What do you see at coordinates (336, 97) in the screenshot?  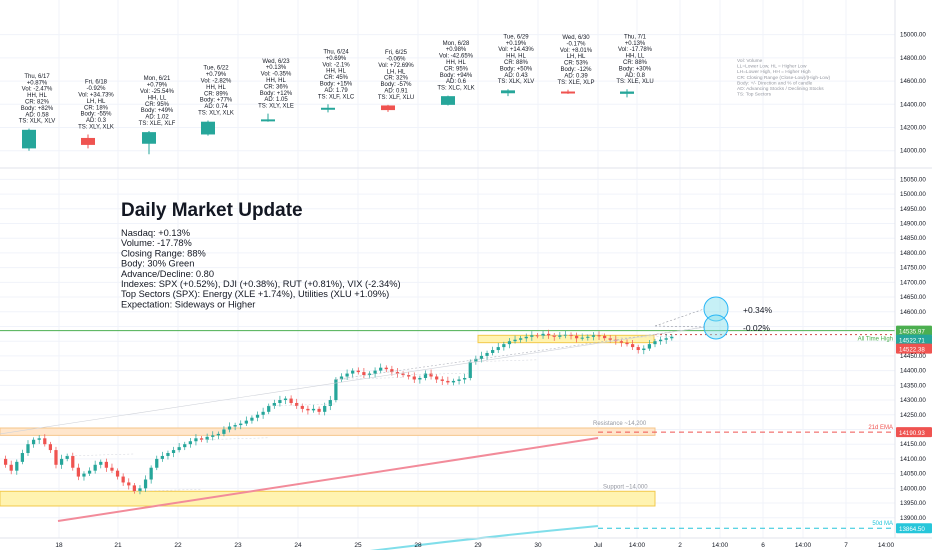 I see `daily-label-line: TS: XLF, XLC` at bounding box center [336, 97].